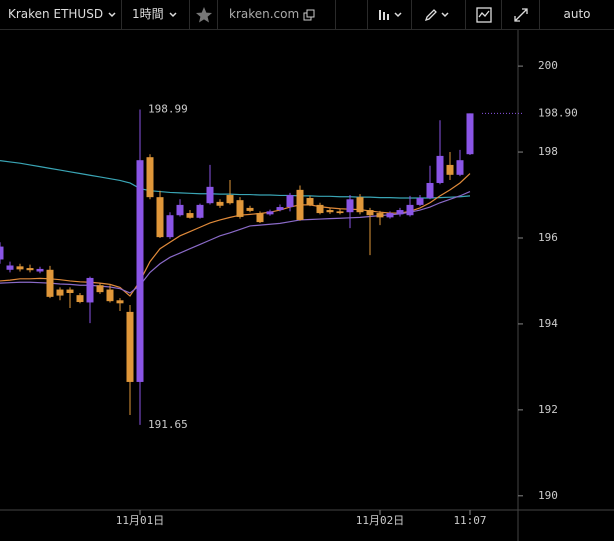 The height and width of the screenshot is (541, 614). I want to click on site-link: kraken.com, so click(277, 14).